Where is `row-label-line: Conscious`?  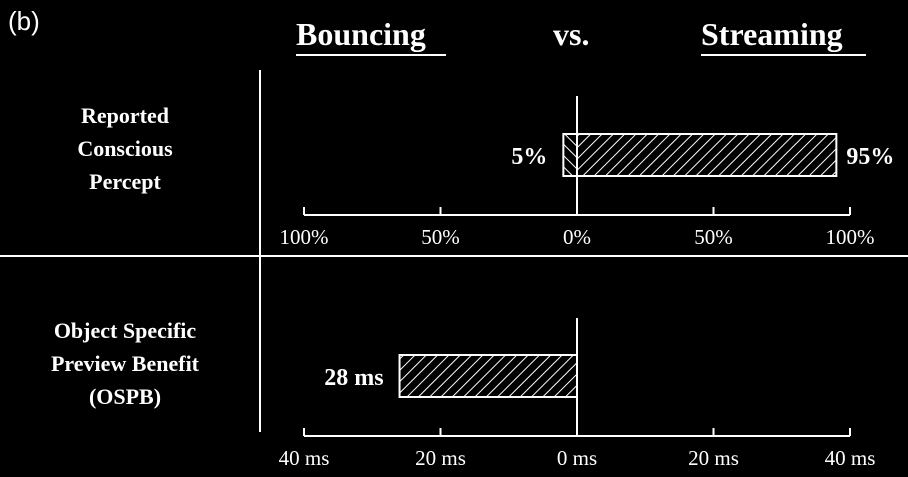
row-label-line: Conscious is located at coordinates (125, 148).